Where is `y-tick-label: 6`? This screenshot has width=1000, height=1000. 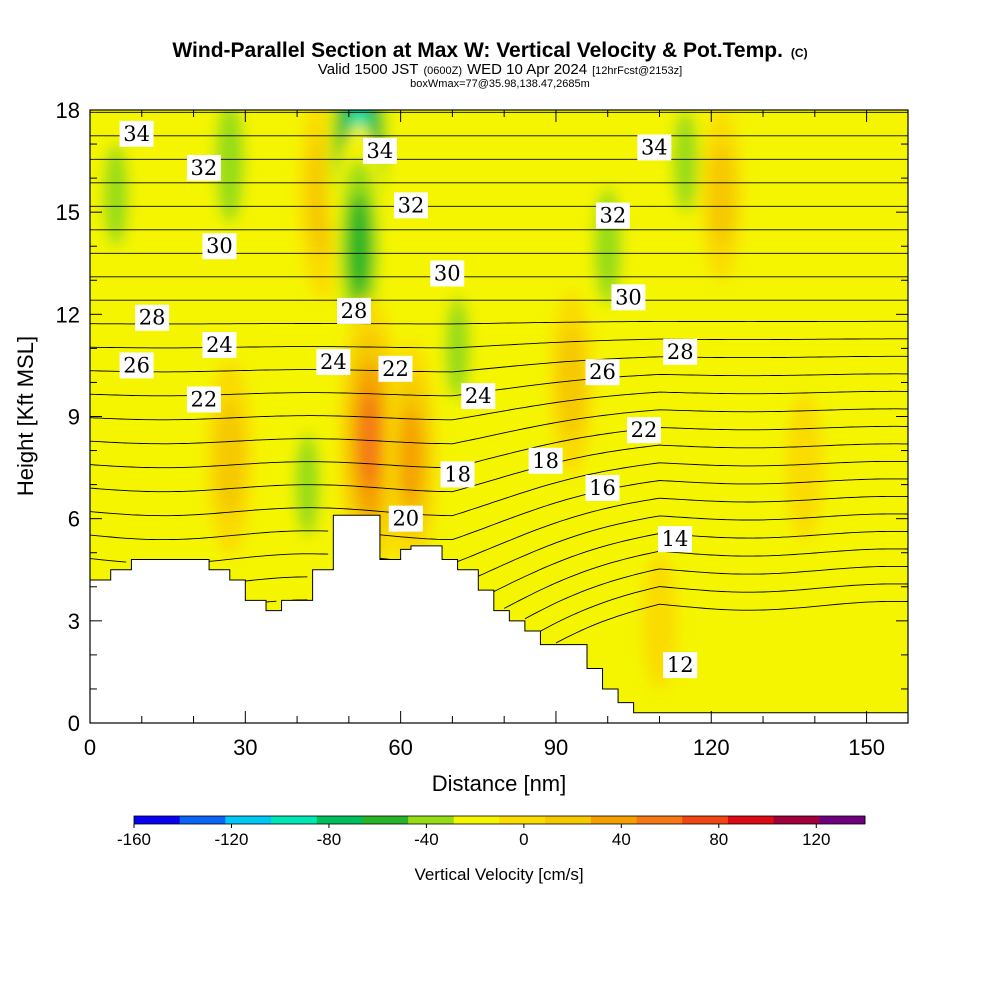 y-tick-label: 6 is located at coordinates (74, 519).